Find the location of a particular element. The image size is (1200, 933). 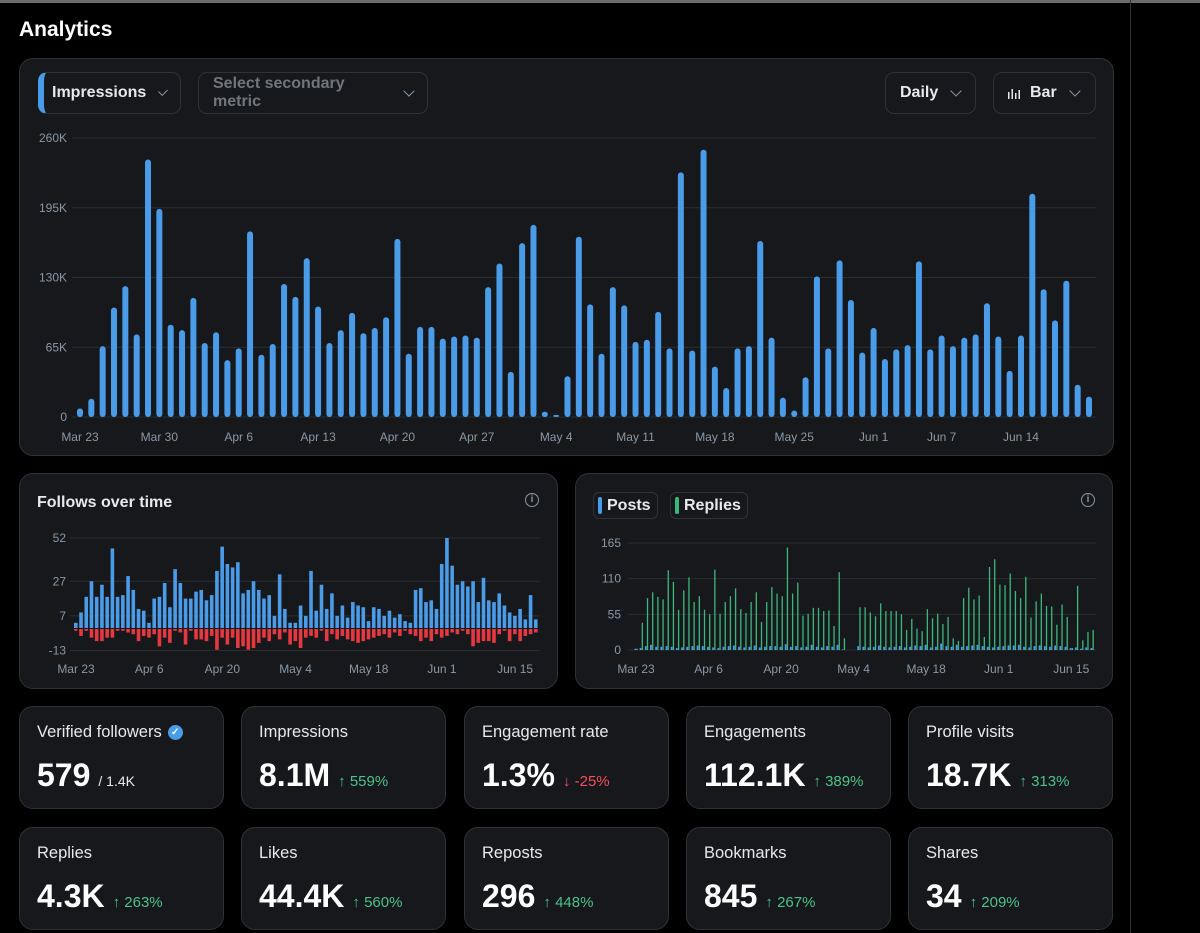

interval-label: Daily is located at coordinates (919, 92).